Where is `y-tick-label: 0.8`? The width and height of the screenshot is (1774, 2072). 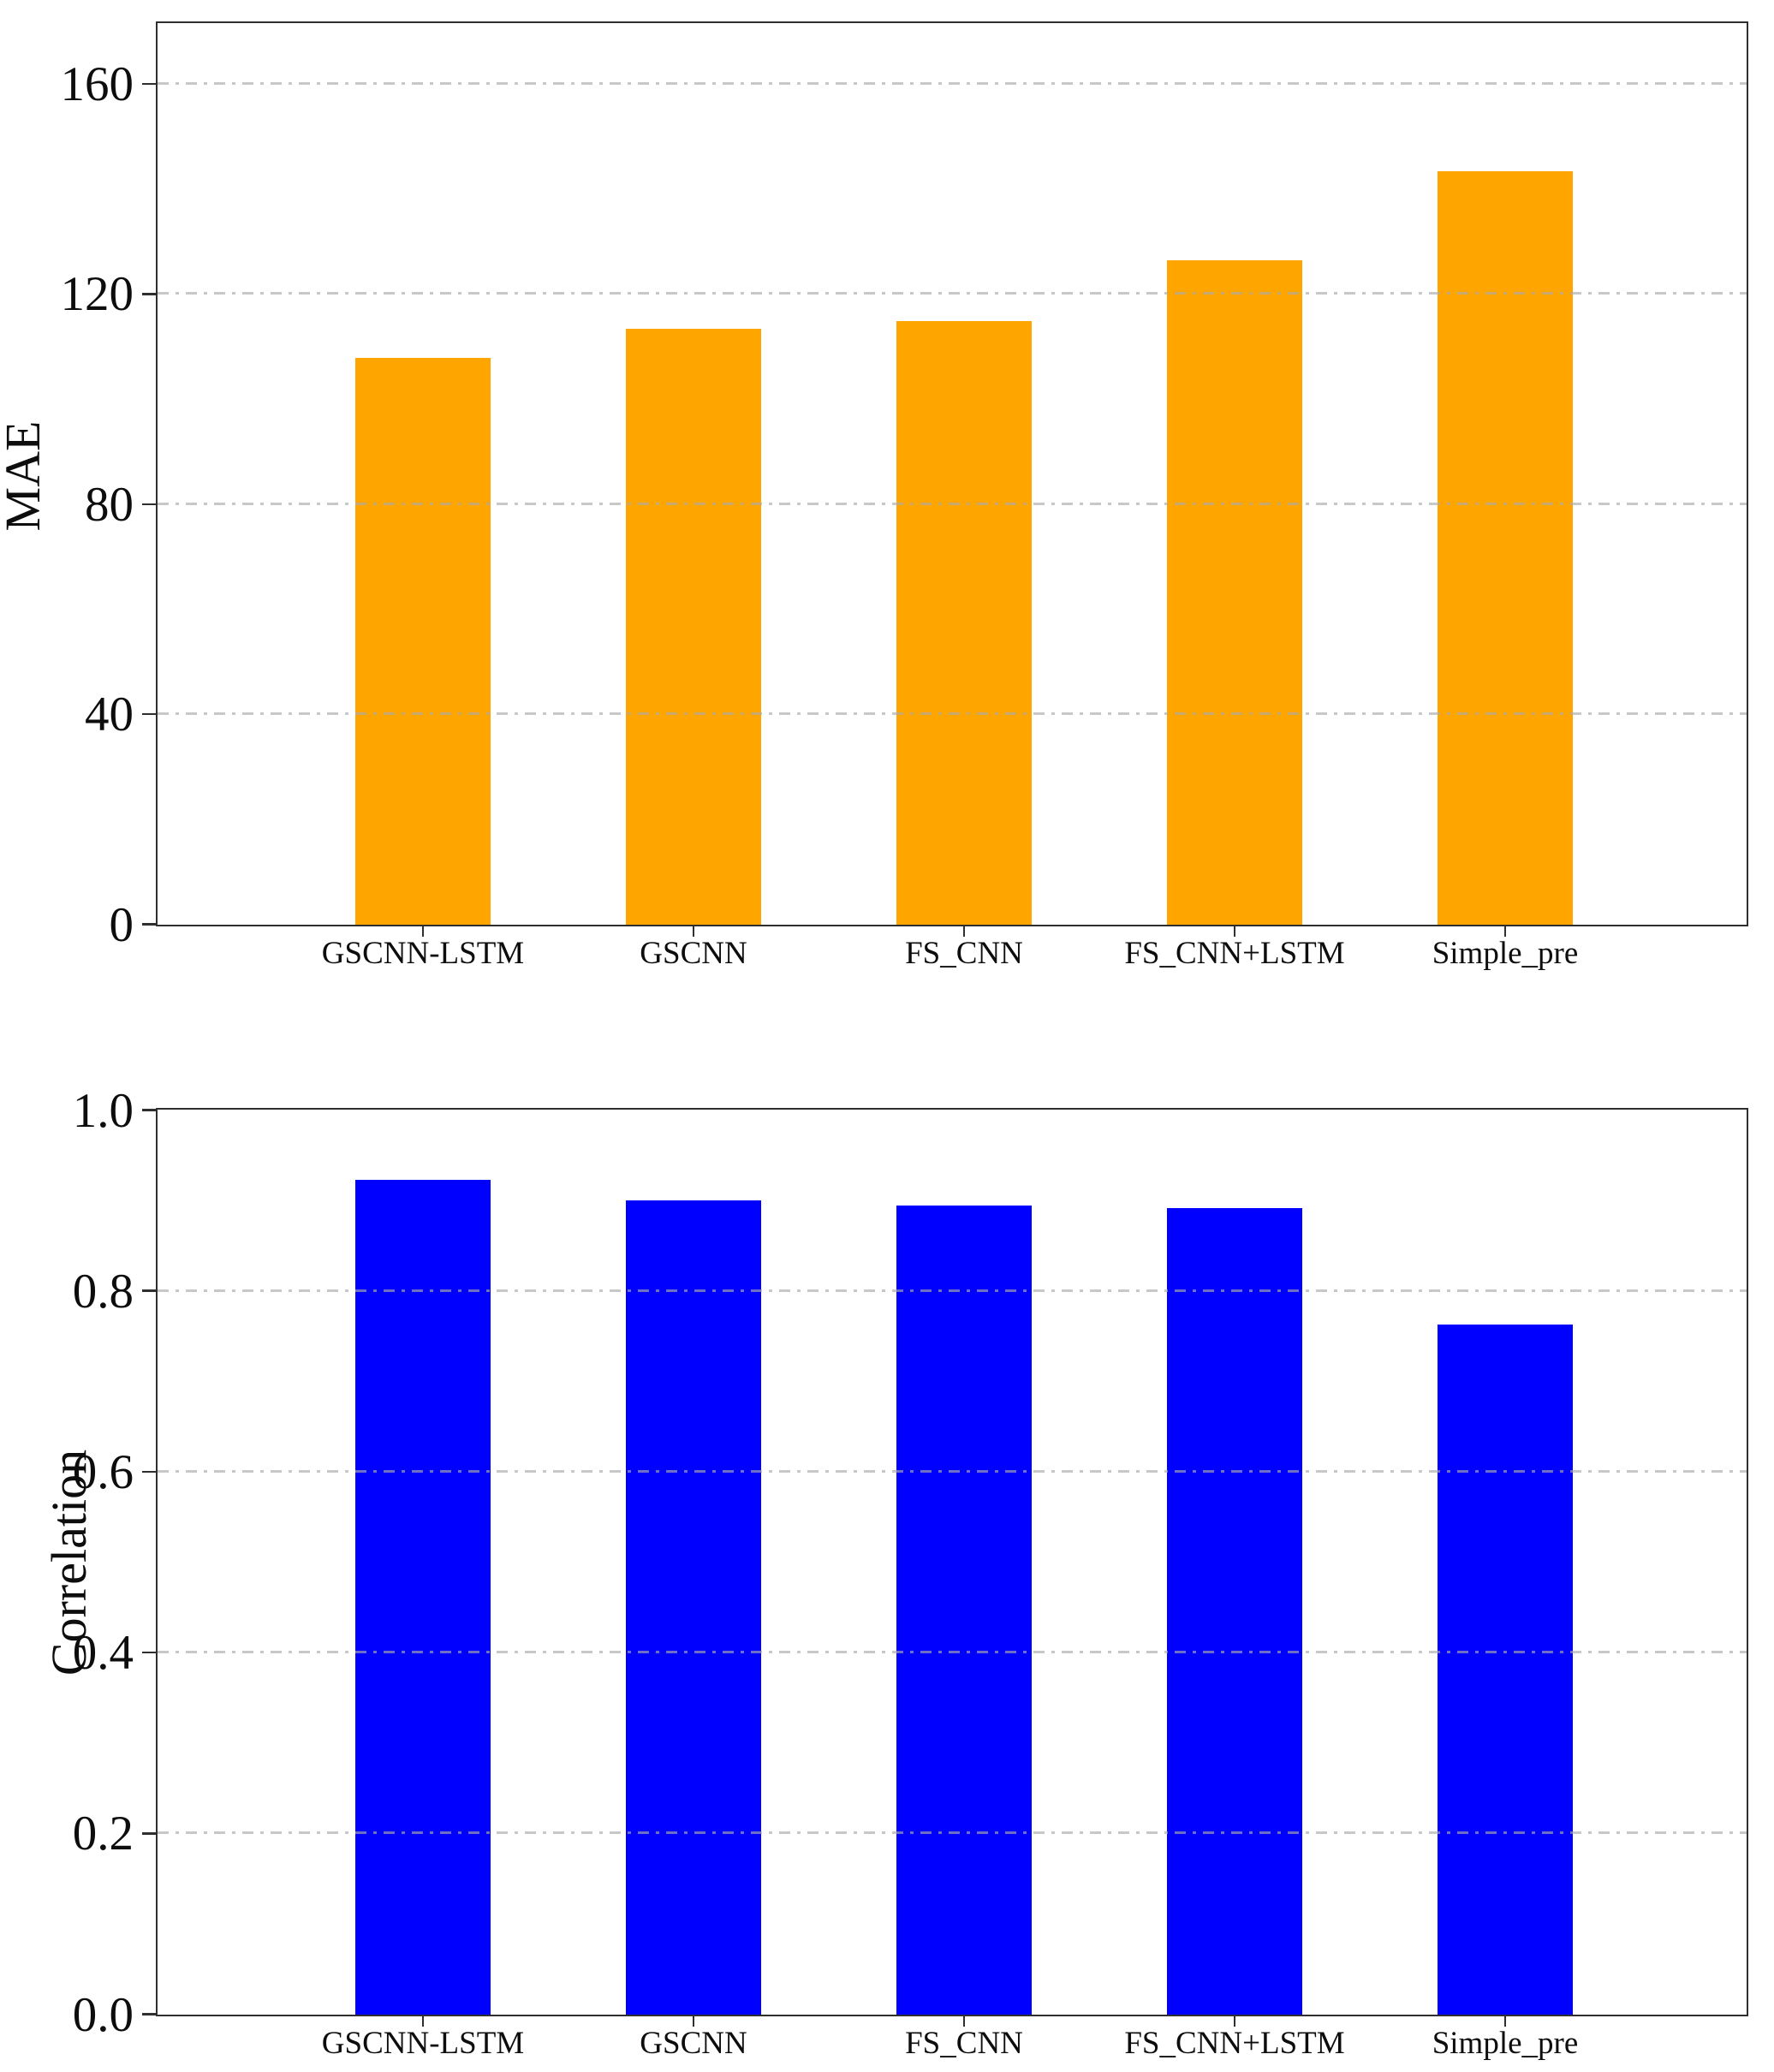 y-tick-label: 0.8 is located at coordinates (103, 1291).